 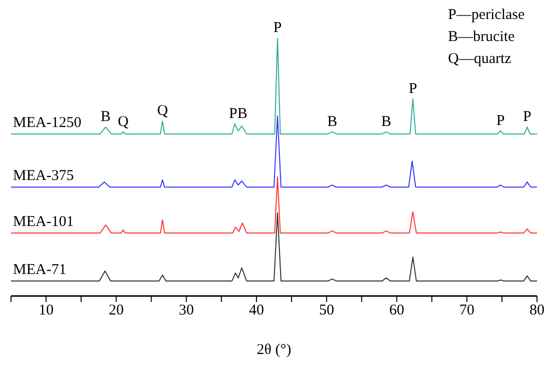 What do you see at coordinates (43, 222) in the screenshot?
I see `series-label: MEA-101` at bounding box center [43, 222].